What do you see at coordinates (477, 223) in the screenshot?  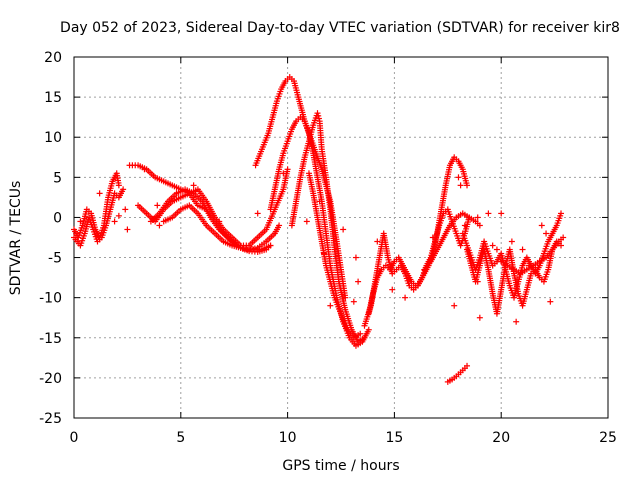 I see `series-track-13-point` at bounding box center [477, 223].